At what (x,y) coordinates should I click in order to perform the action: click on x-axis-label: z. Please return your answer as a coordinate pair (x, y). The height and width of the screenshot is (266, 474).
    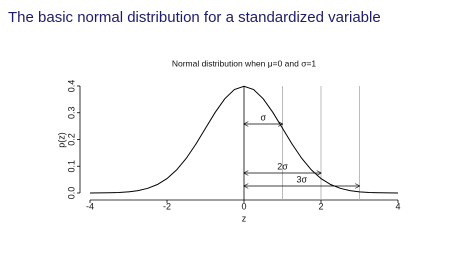
    Looking at the image, I should click on (244, 218).